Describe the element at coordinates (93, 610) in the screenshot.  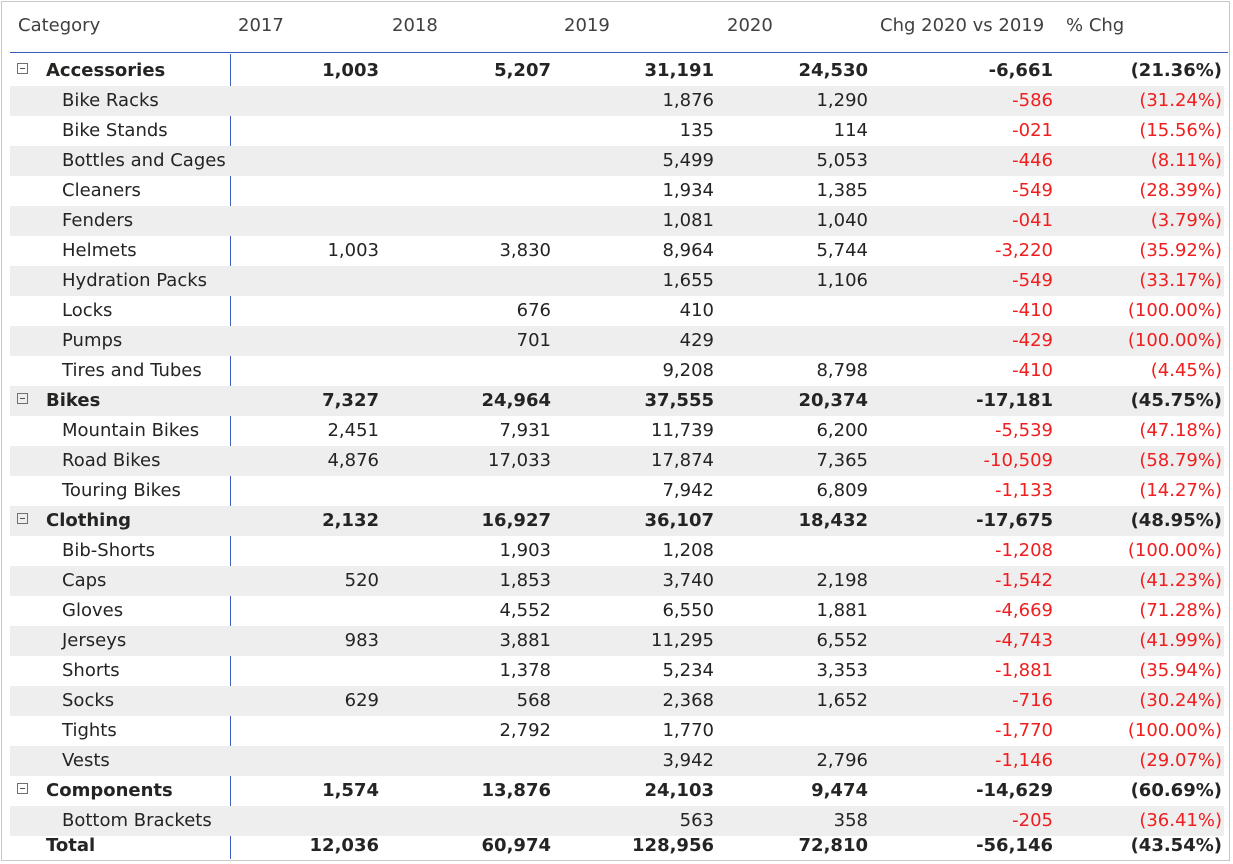
I see `row-label: Gloves` at that location.